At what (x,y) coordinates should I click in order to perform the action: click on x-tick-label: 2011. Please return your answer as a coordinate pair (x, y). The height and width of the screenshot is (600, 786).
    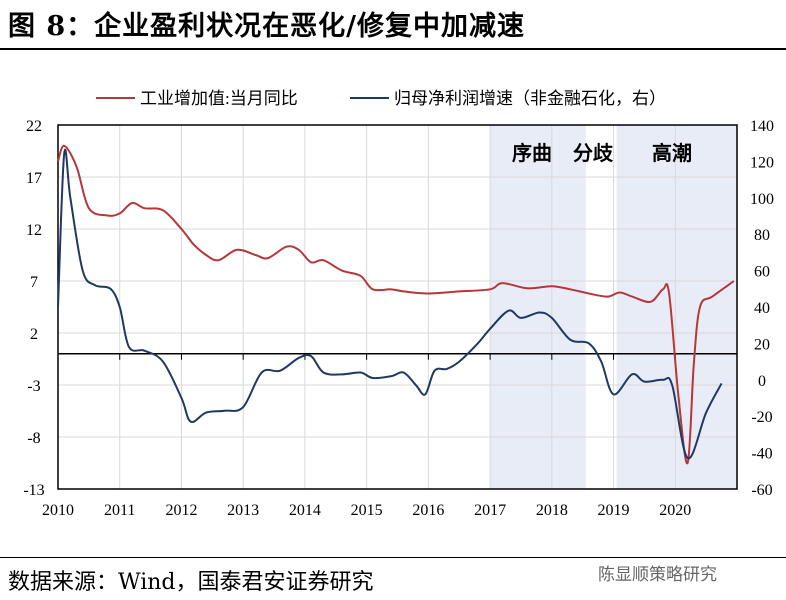
    Looking at the image, I should click on (119, 510).